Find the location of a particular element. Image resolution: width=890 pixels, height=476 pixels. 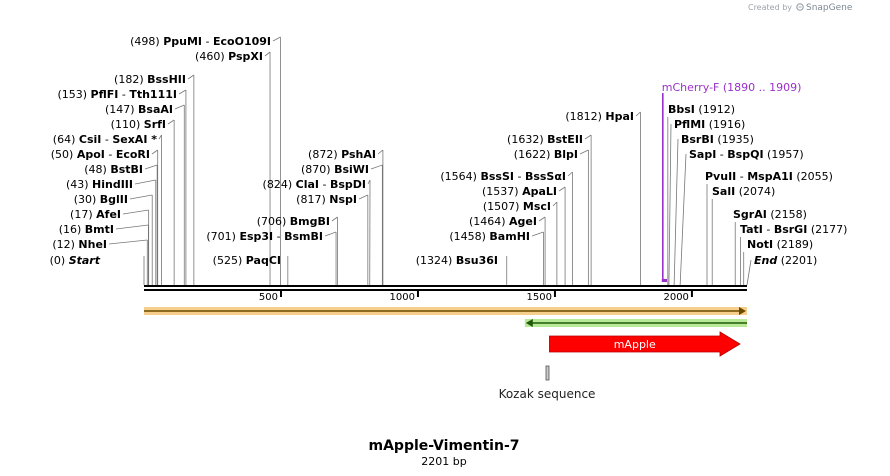

ruler-tick-label-2000: 2000 is located at coordinates (675, 297).